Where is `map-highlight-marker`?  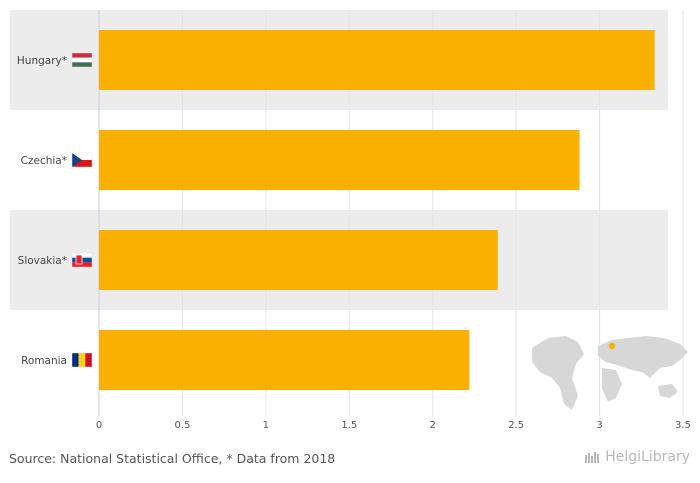 map-highlight-marker is located at coordinates (612, 346).